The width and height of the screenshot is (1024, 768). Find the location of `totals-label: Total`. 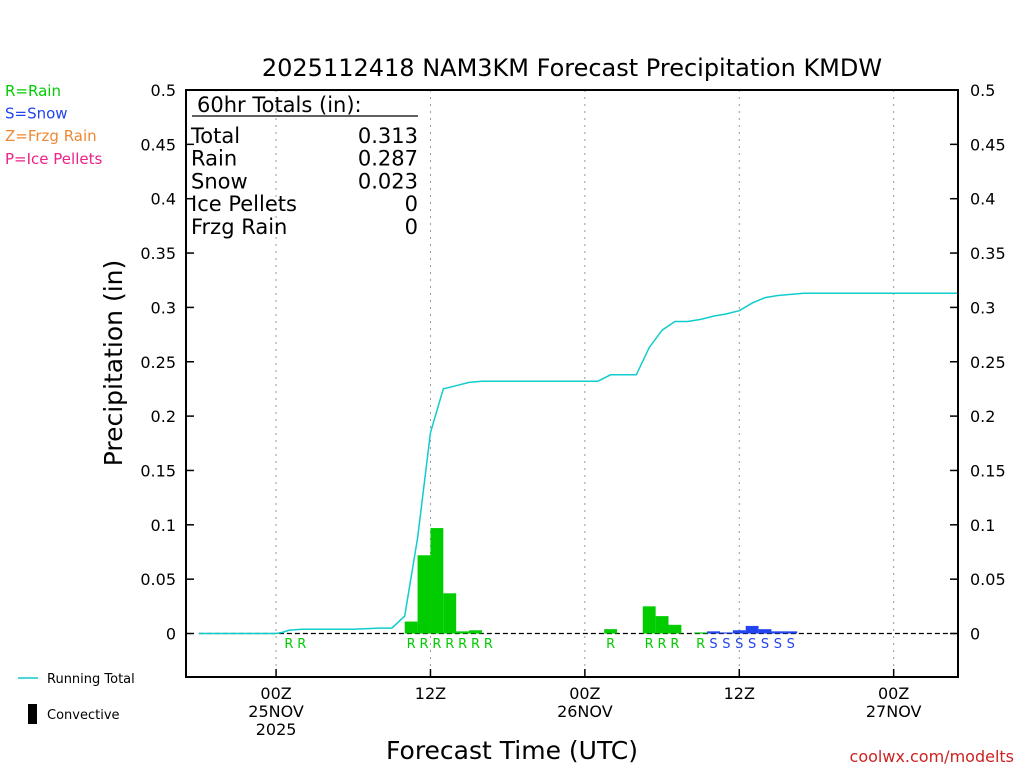

totals-label: Total is located at coordinates (215, 136).